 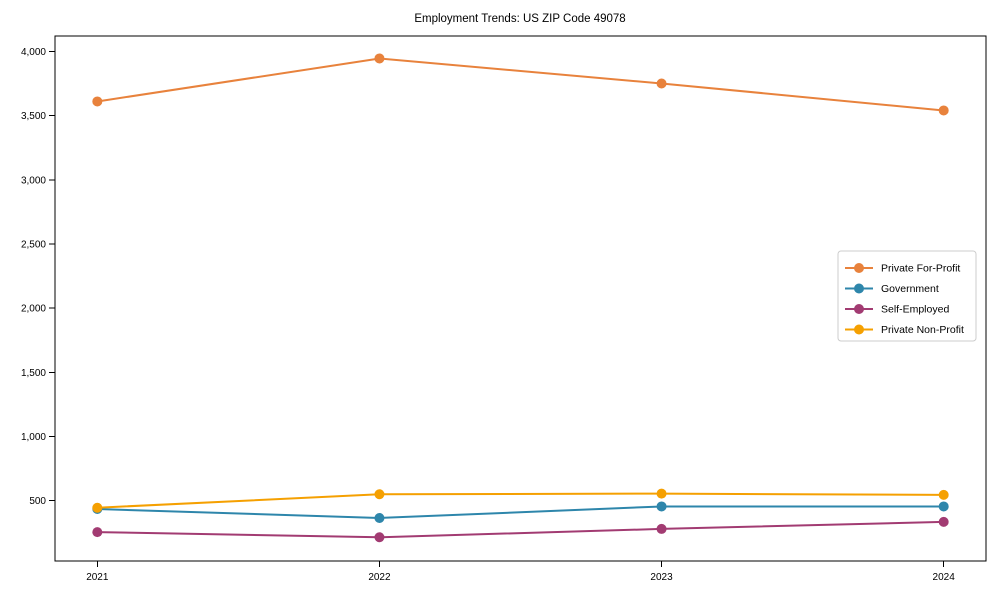 What do you see at coordinates (33, 244) in the screenshot?
I see `y-tick-label: 2,500` at bounding box center [33, 244].